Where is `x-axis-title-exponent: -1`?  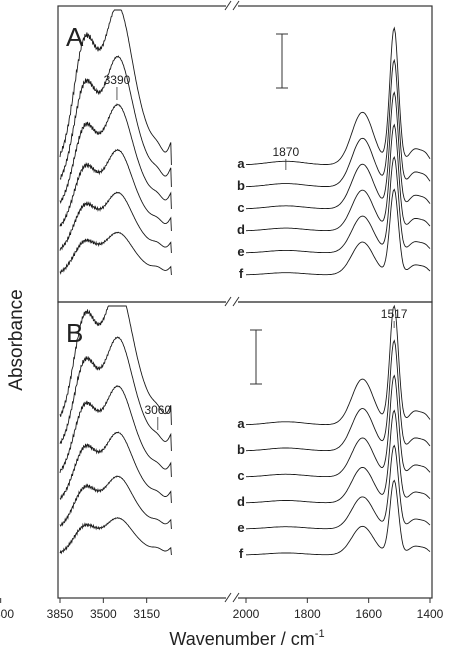
x-axis-title-exponent: -1 is located at coordinates (320, 634).